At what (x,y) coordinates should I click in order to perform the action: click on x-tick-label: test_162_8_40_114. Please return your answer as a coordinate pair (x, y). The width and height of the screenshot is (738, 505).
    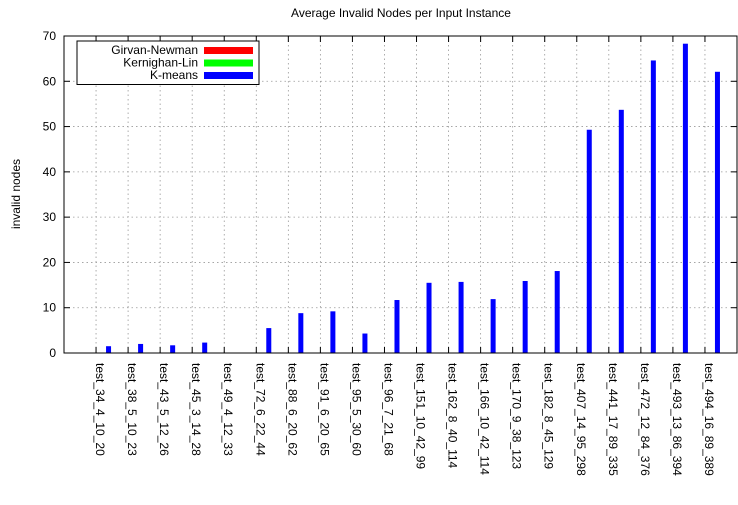
    Looking at the image, I should click on (453, 416).